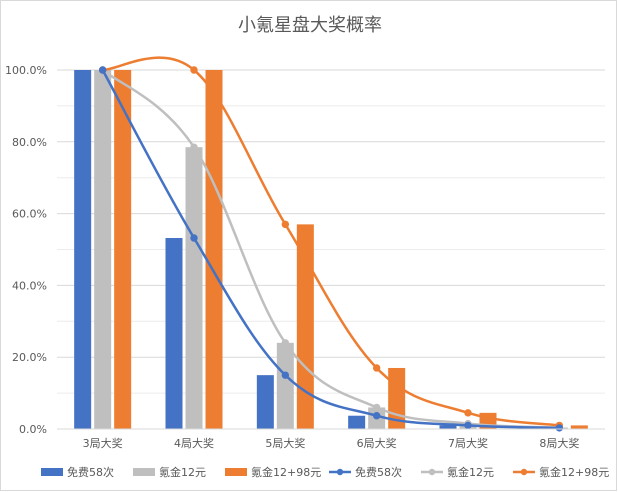 The image size is (618, 492). What do you see at coordinates (29, 357) in the screenshot?
I see `y-tick-label: 20.0%` at bounding box center [29, 357].